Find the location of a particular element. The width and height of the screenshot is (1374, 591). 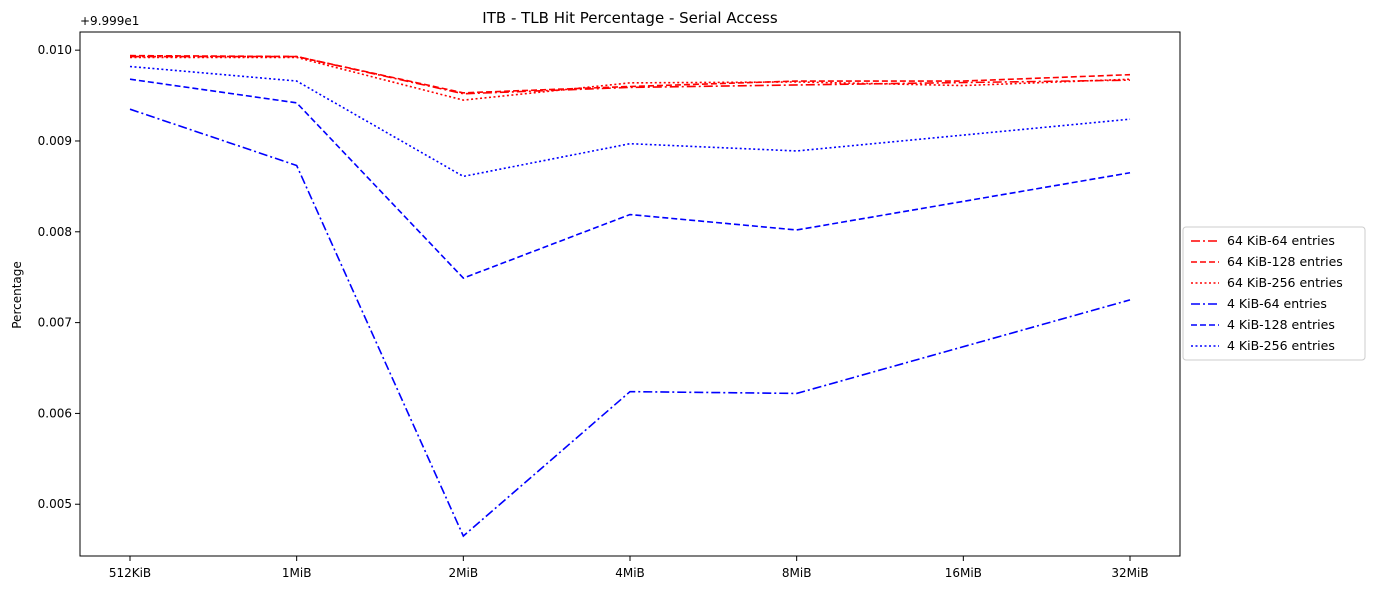

x-tick-label: 8MiB is located at coordinates (797, 573).